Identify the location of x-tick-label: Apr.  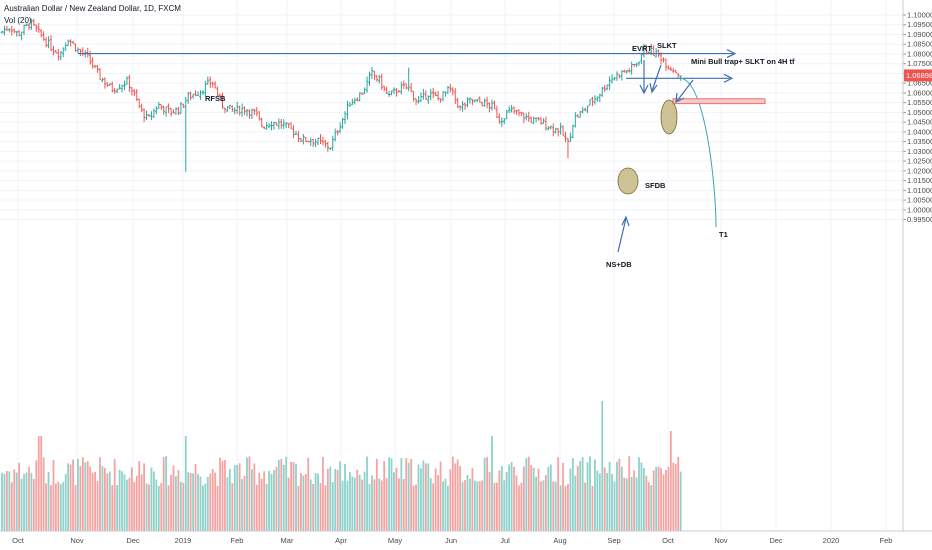
(341, 540).